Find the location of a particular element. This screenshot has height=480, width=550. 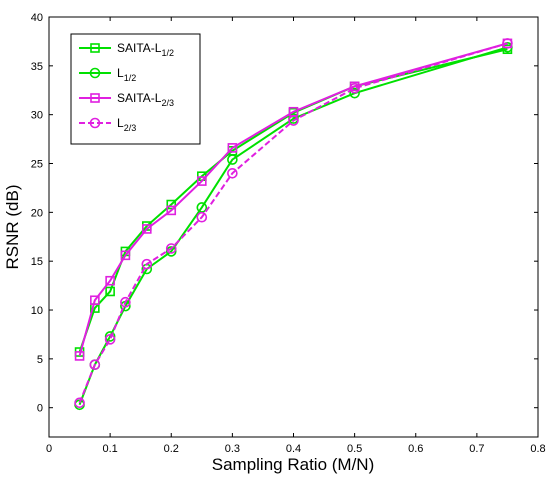

y-tick-label: 35 is located at coordinates (37, 67).